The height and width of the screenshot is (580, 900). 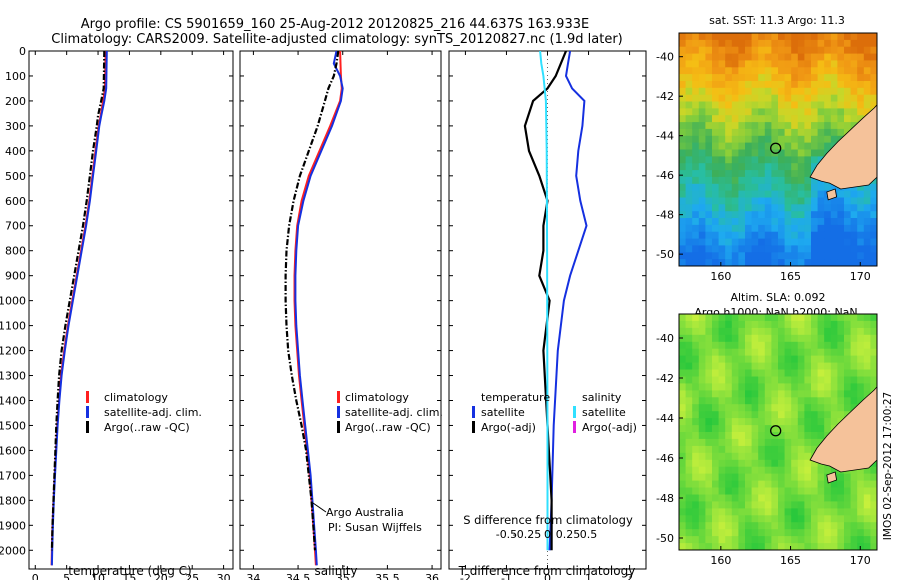 What do you see at coordinates (13, 351) in the screenshot?
I see `y-tick-label: 1200` at bounding box center [13, 351].